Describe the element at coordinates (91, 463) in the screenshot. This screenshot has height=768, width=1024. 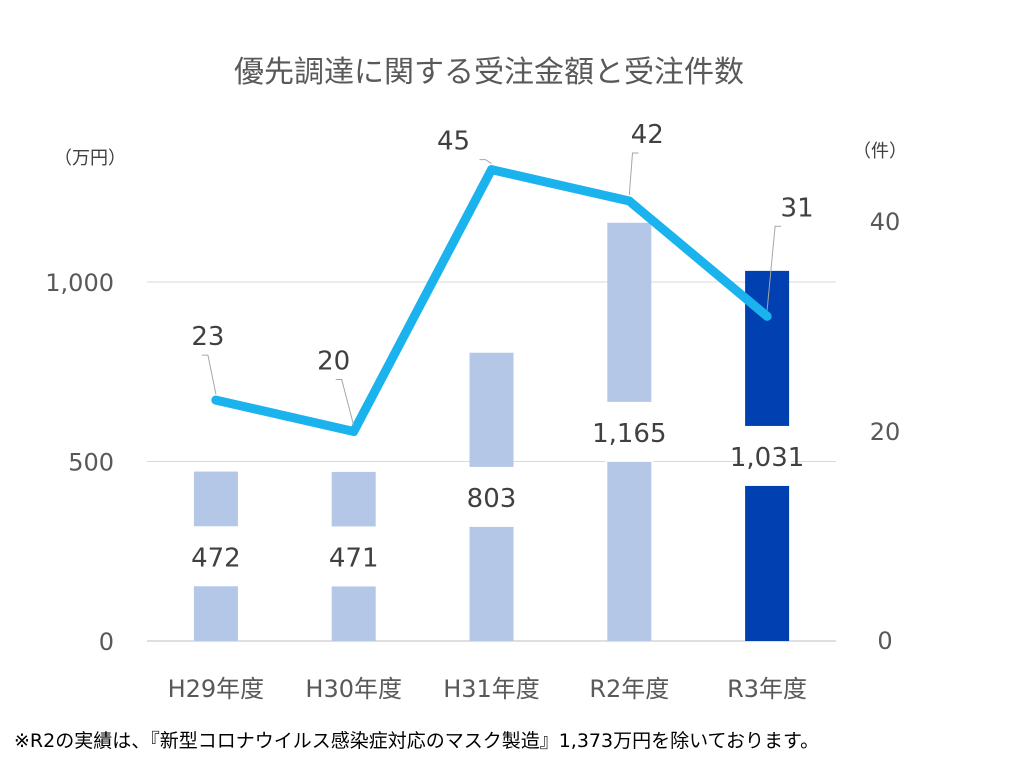
I see `y-left-tick-label: 500` at that location.